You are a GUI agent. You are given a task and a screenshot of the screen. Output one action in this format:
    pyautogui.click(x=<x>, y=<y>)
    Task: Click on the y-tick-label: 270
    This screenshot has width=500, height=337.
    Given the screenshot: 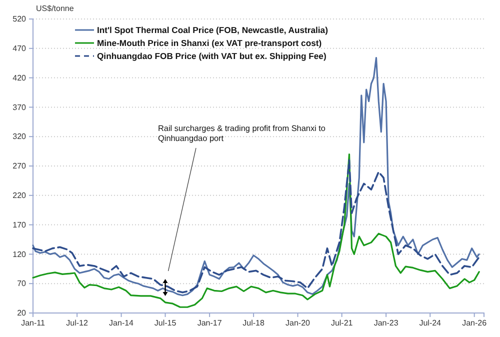 What is the action you would take?
    pyautogui.click(x=19, y=166)
    